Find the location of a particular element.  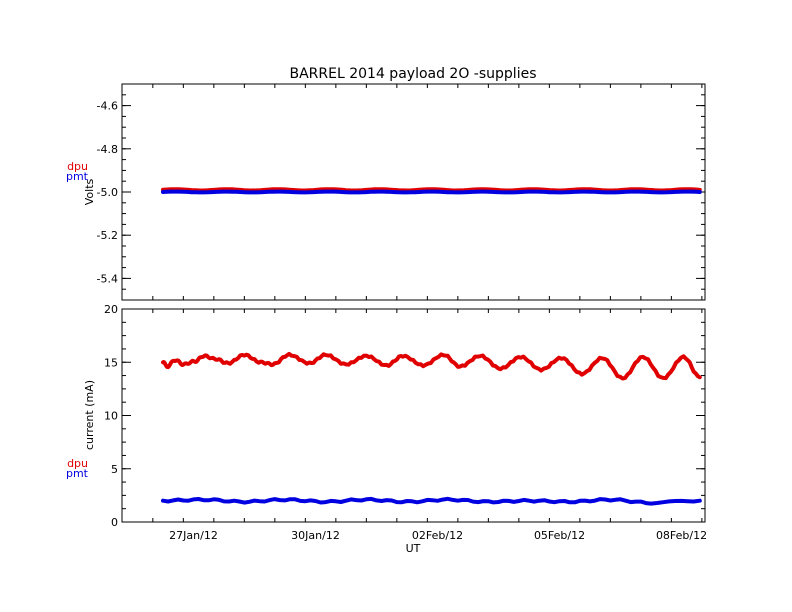

x-tick-label: 30Jan/12 is located at coordinates (315, 535).